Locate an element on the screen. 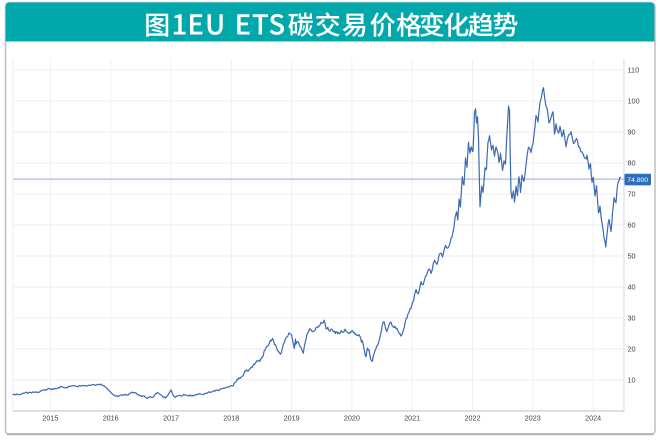  svg-text: 60 is located at coordinates (632, 225).